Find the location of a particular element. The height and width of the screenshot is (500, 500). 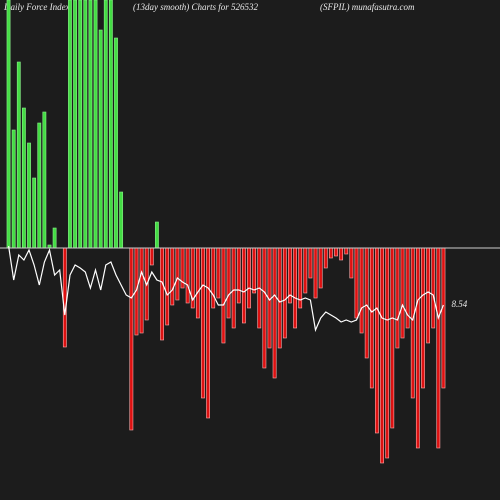

chart-title: Daily Force Index is located at coordinates (36, 7).